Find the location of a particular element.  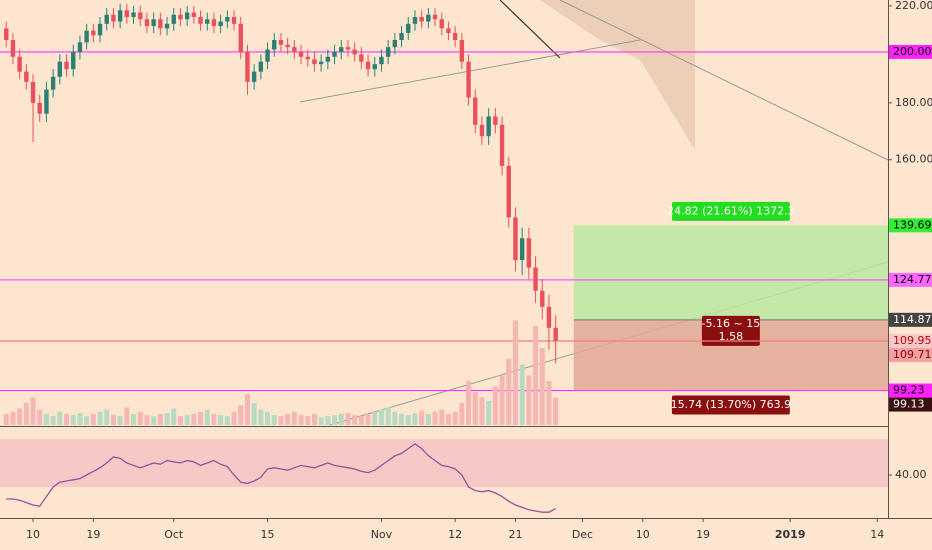

x-tick-label: 12 is located at coordinates (455, 534).